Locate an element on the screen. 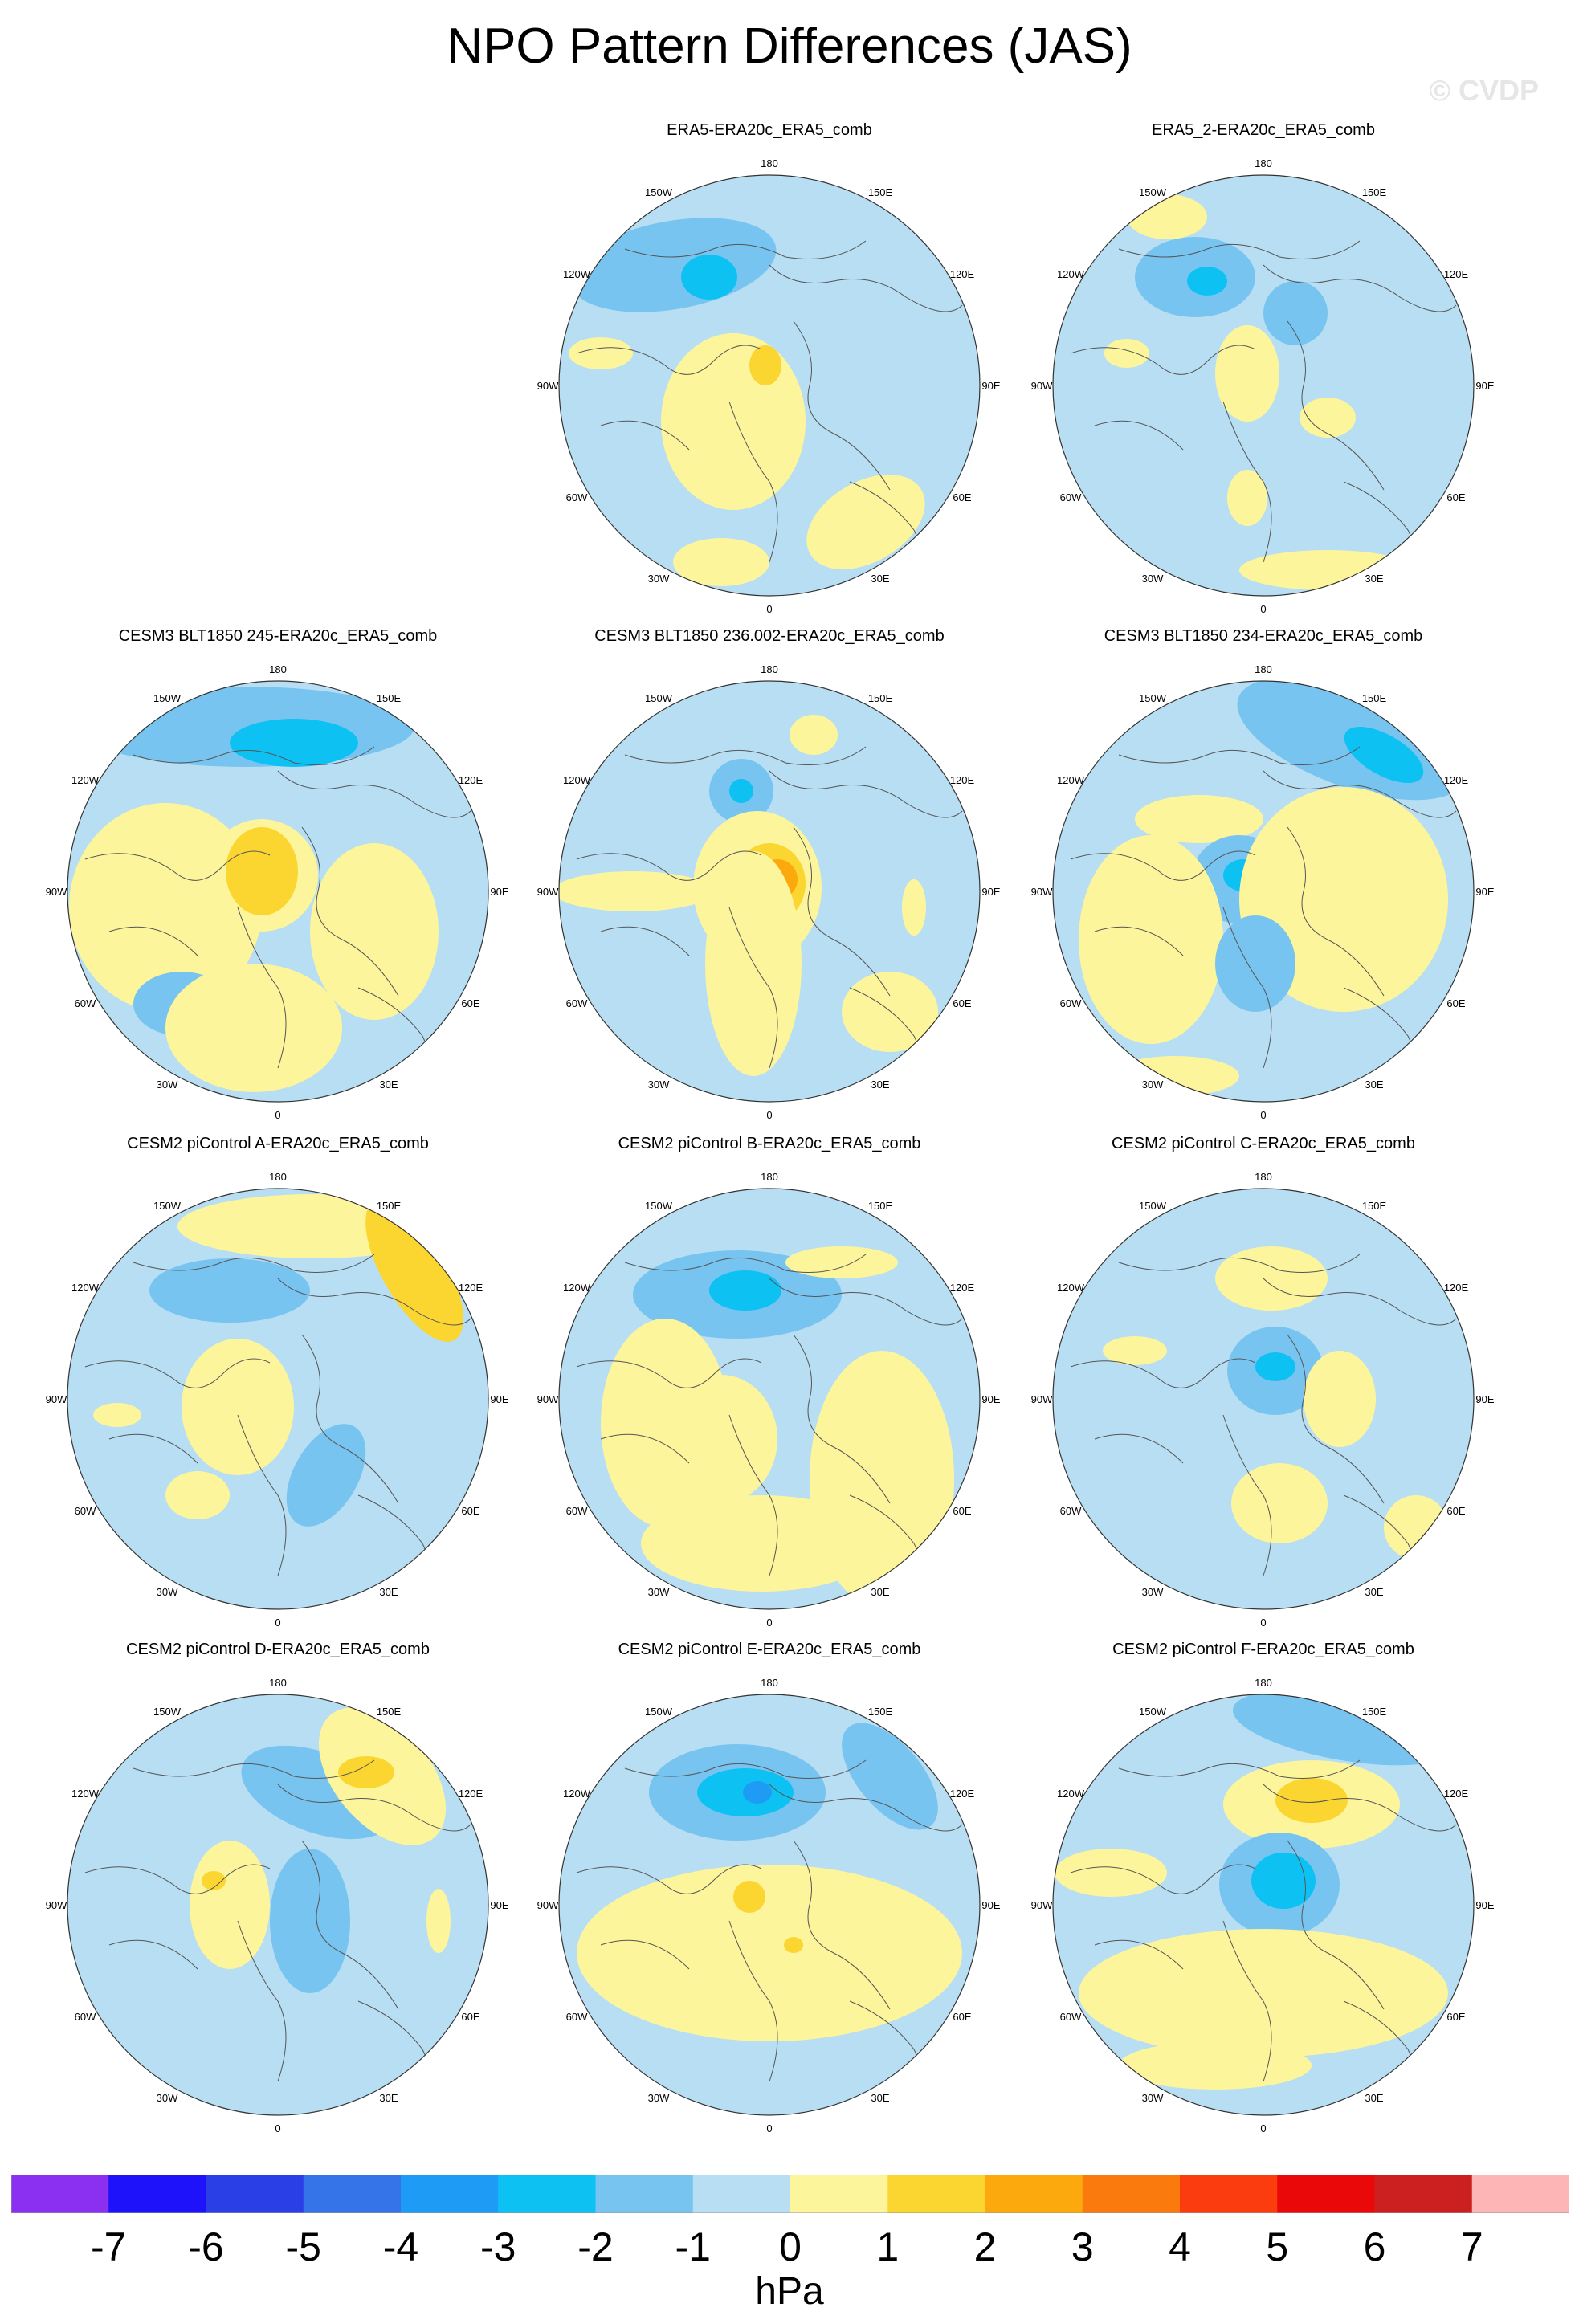 The image size is (1579, 2324). page-title: NPO Pattern Differences (JAS) is located at coordinates (789, 46).